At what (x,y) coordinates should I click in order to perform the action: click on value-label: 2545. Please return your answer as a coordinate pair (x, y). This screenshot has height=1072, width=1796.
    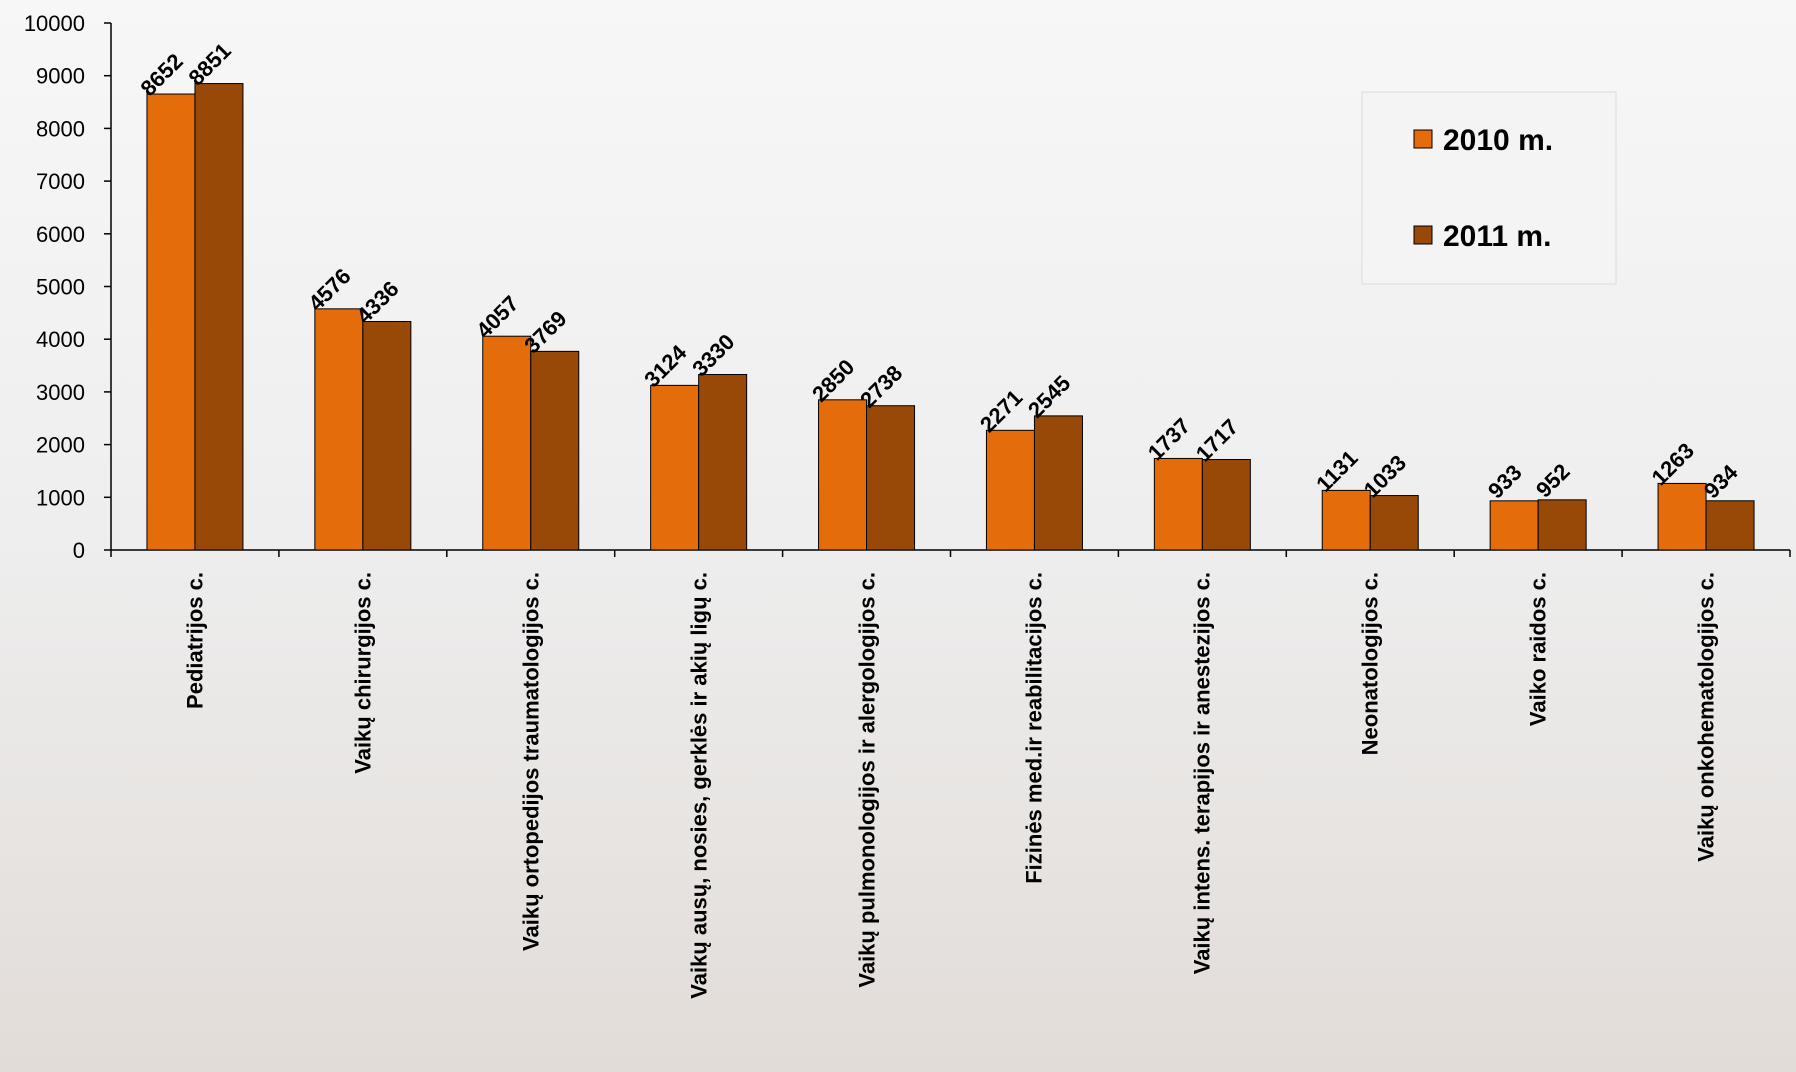
    Looking at the image, I should click on (1049, 396).